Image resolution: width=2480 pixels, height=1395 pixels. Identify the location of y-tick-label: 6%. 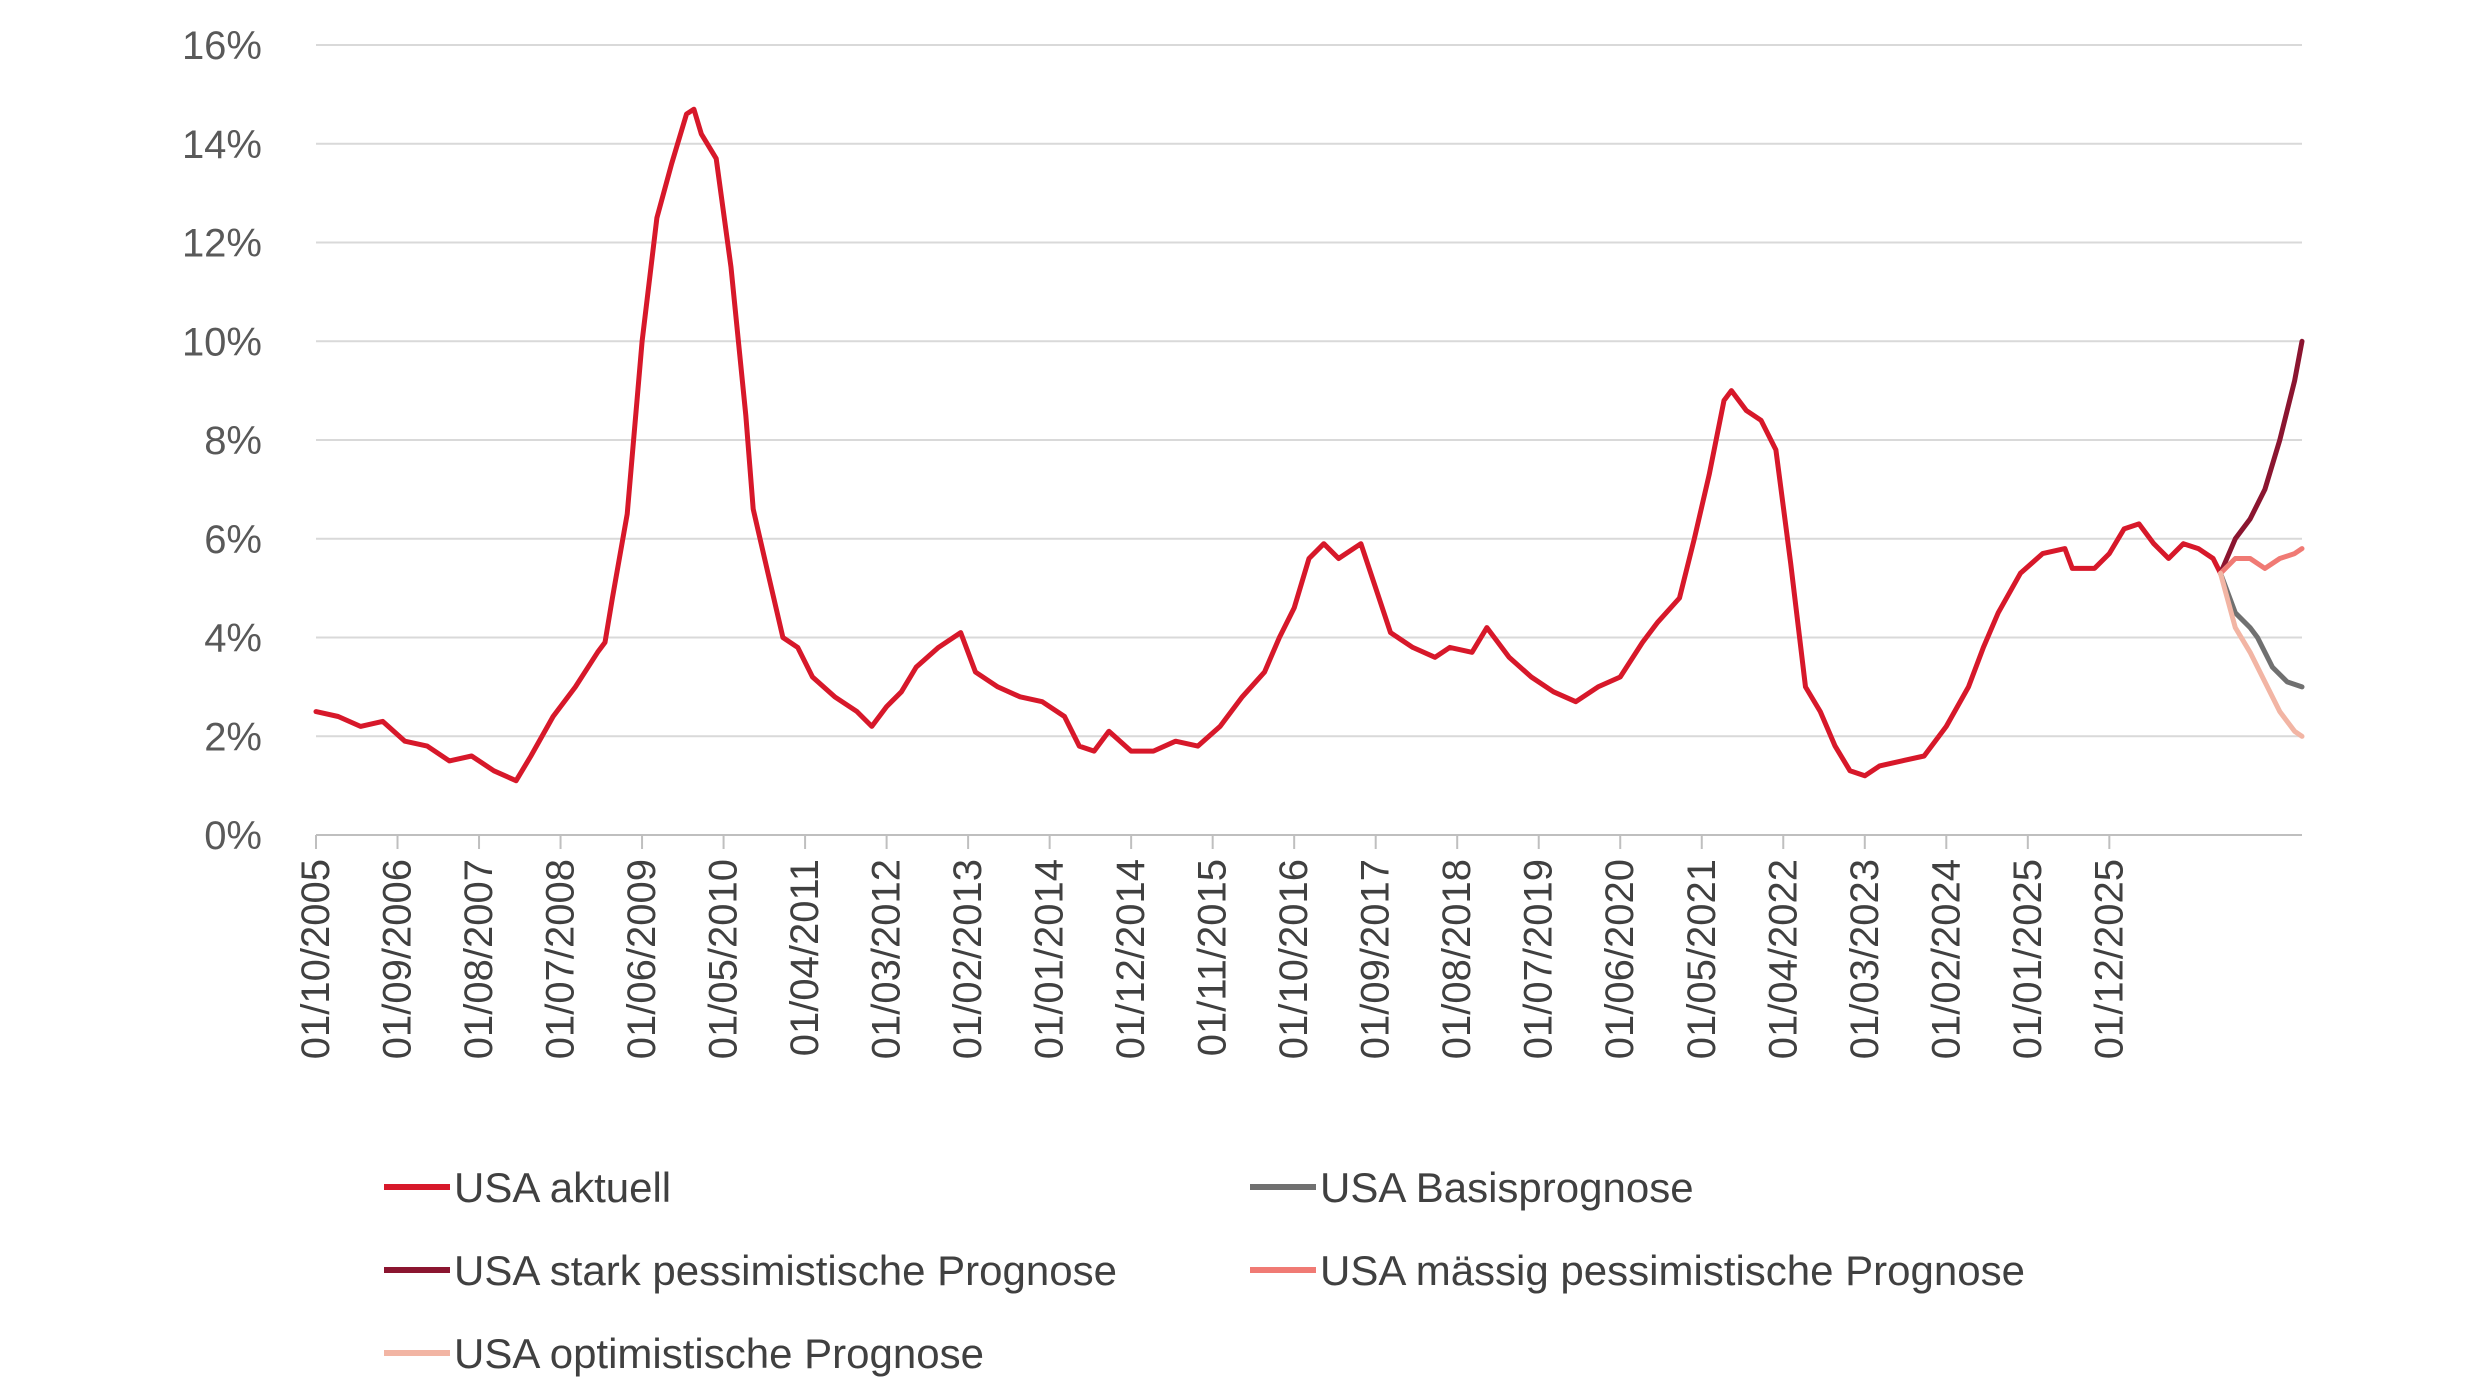
(233, 540).